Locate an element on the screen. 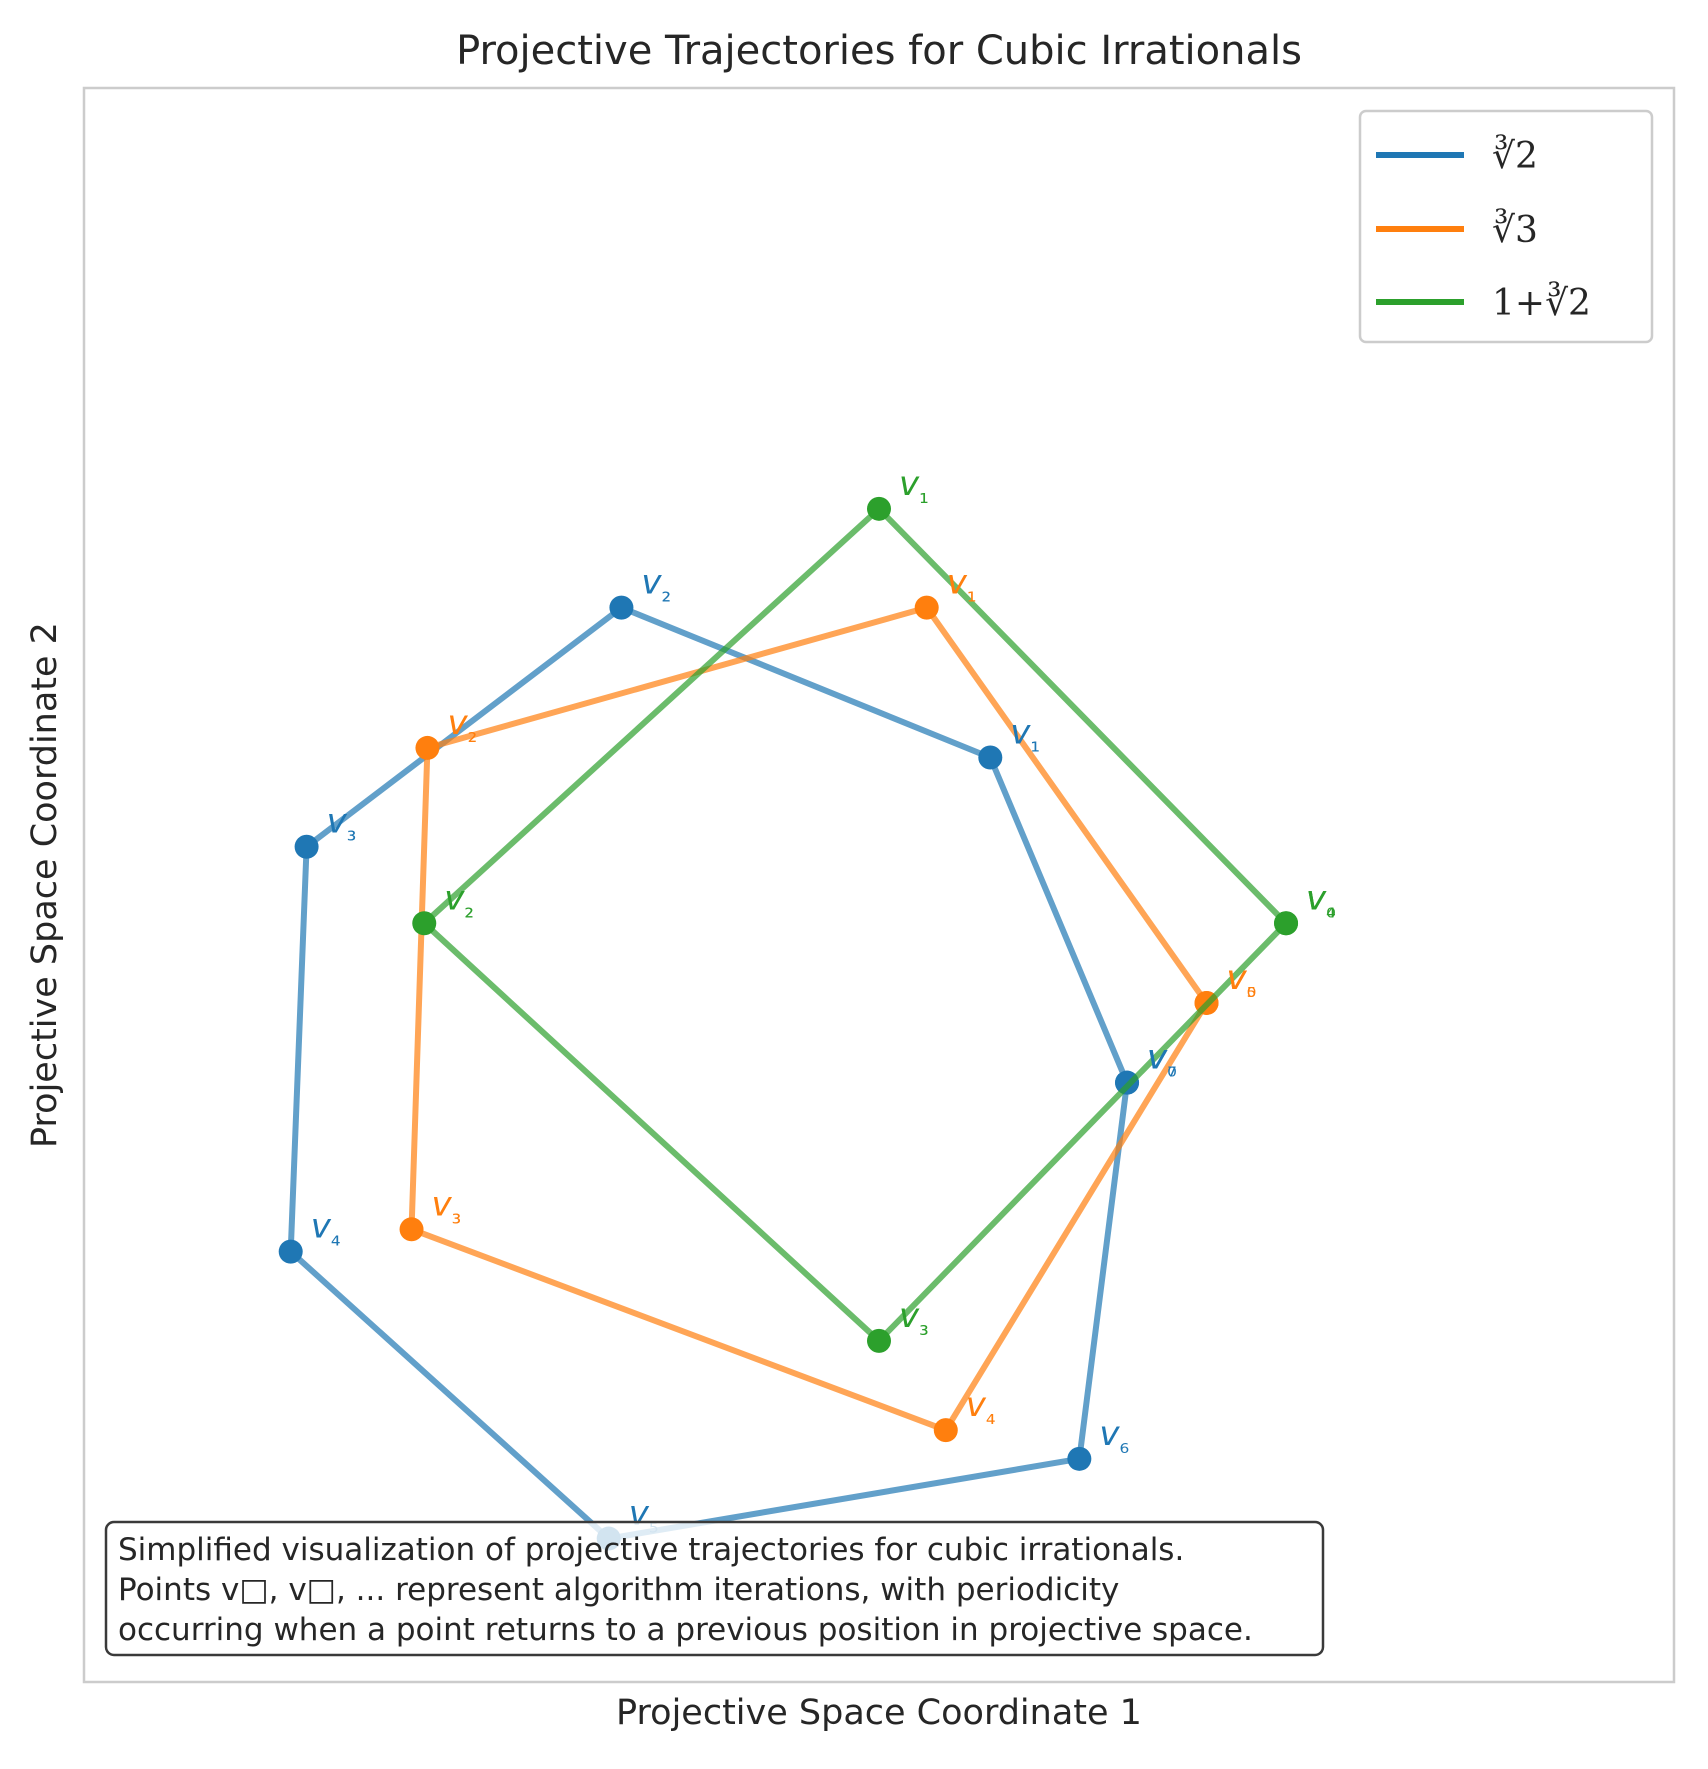  x-axis-label: Projective Space Coordinate 1 is located at coordinates (879, 1713).